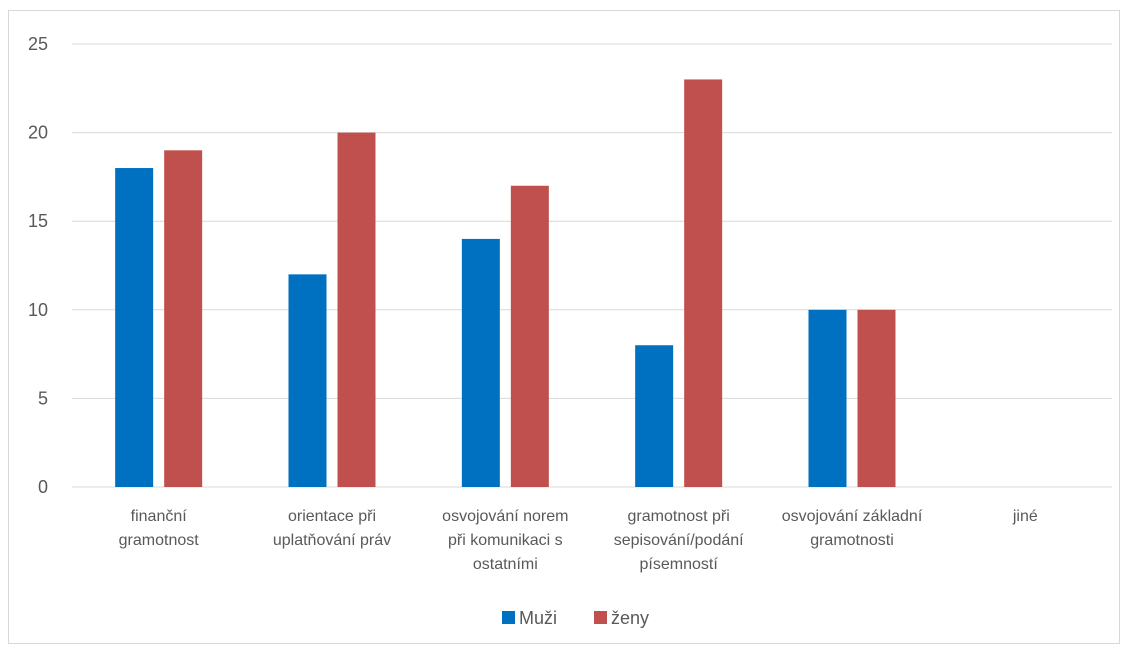 The width and height of the screenshot is (1132, 648). Describe the element at coordinates (43, 398) in the screenshot. I see `y-tick-label: 5` at that location.